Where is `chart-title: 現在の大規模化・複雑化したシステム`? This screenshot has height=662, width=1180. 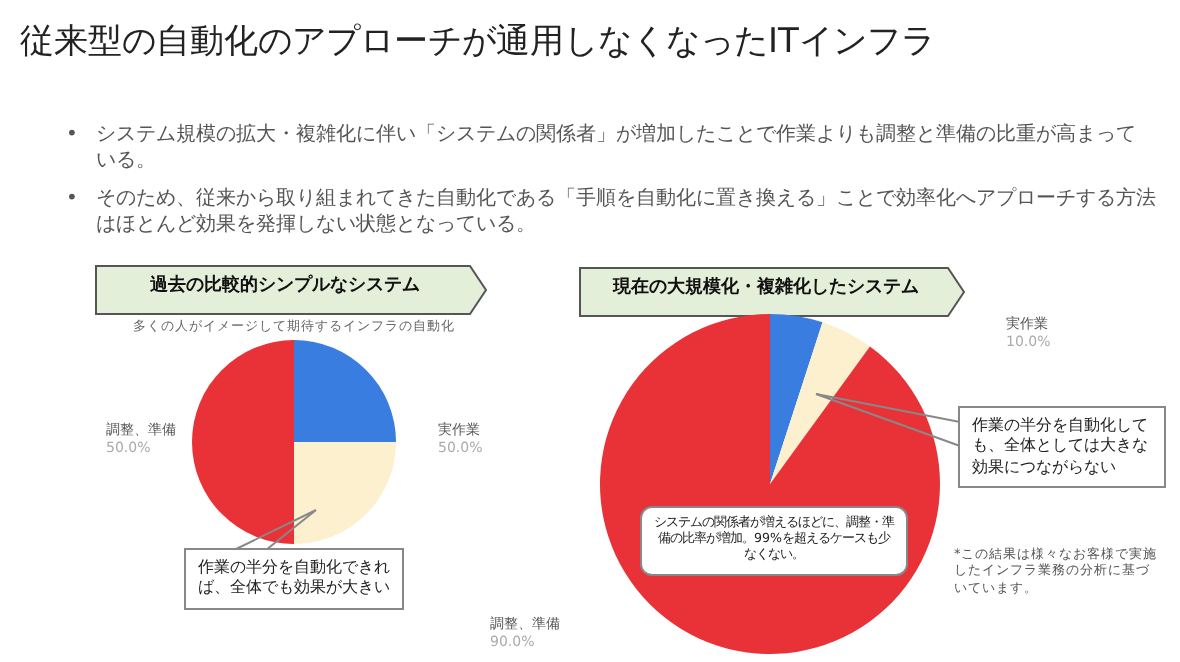 chart-title: 現在の大規模化・複雑化したシステム is located at coordinates (765, 290).